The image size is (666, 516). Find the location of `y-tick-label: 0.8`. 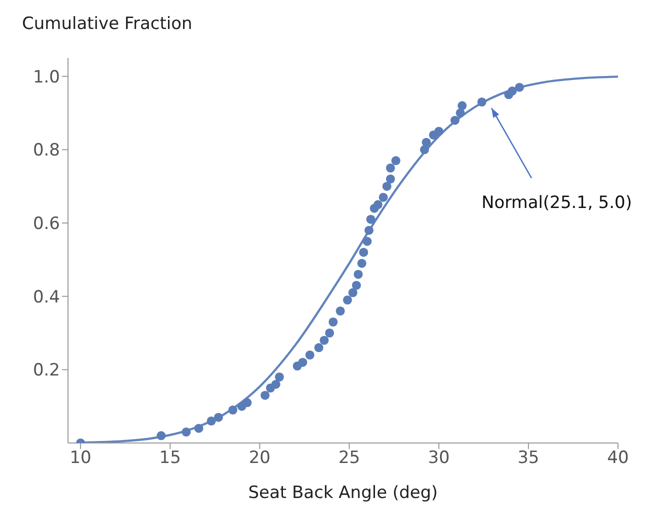

y-tick-label: 0.8 is located at coordinates (46, 150).